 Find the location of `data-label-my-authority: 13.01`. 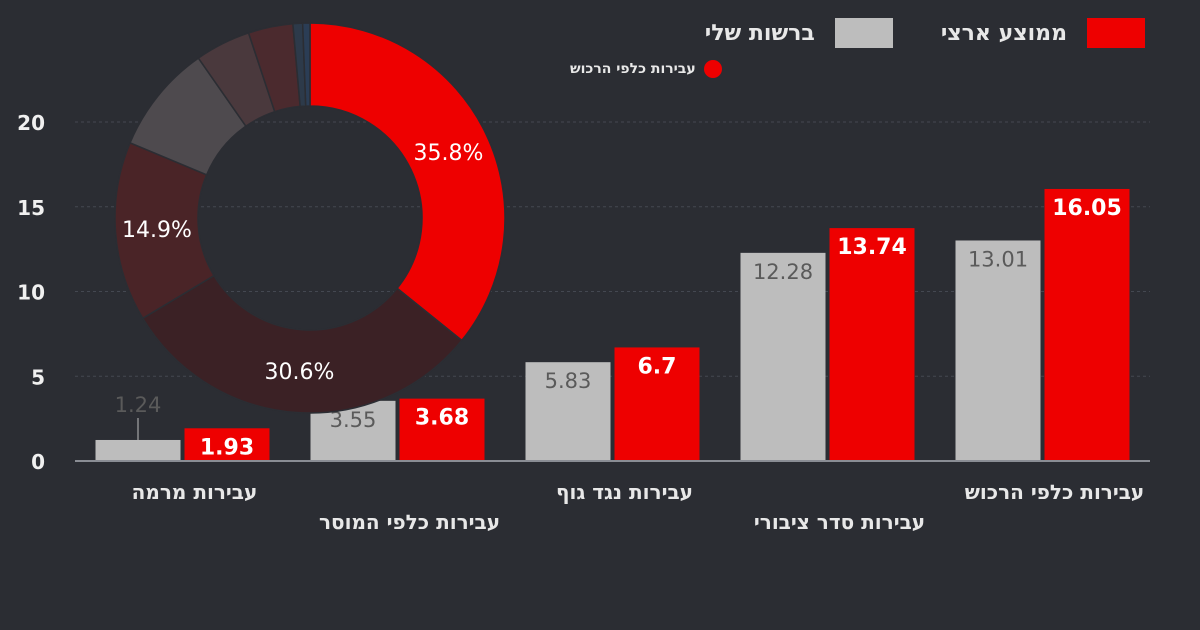

data-label-my-authority: 13.01 is located at coordinates (998, 259).